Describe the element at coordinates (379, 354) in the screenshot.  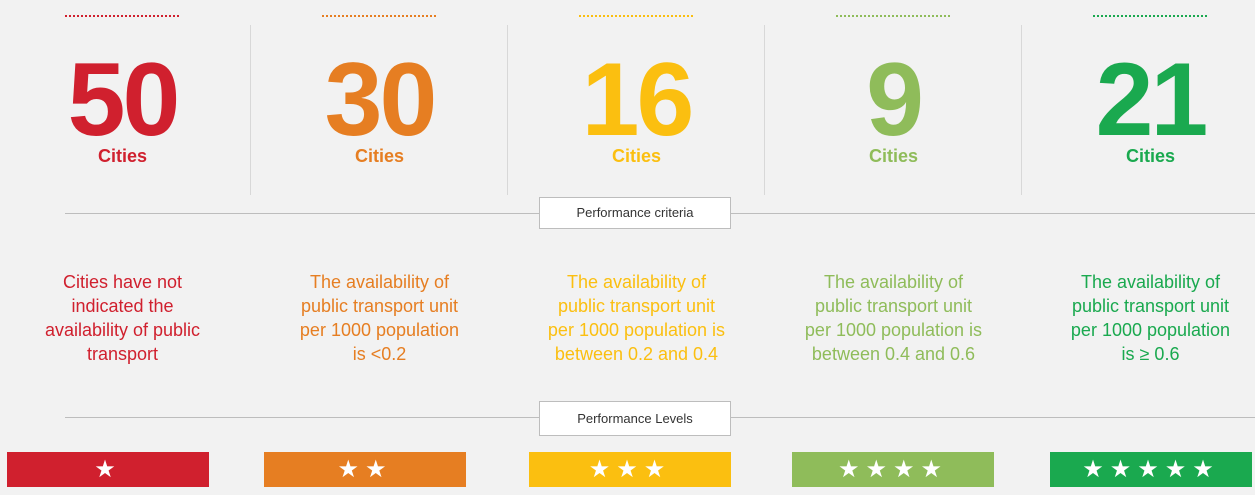
I see `description-line: is <0.2` at that location.